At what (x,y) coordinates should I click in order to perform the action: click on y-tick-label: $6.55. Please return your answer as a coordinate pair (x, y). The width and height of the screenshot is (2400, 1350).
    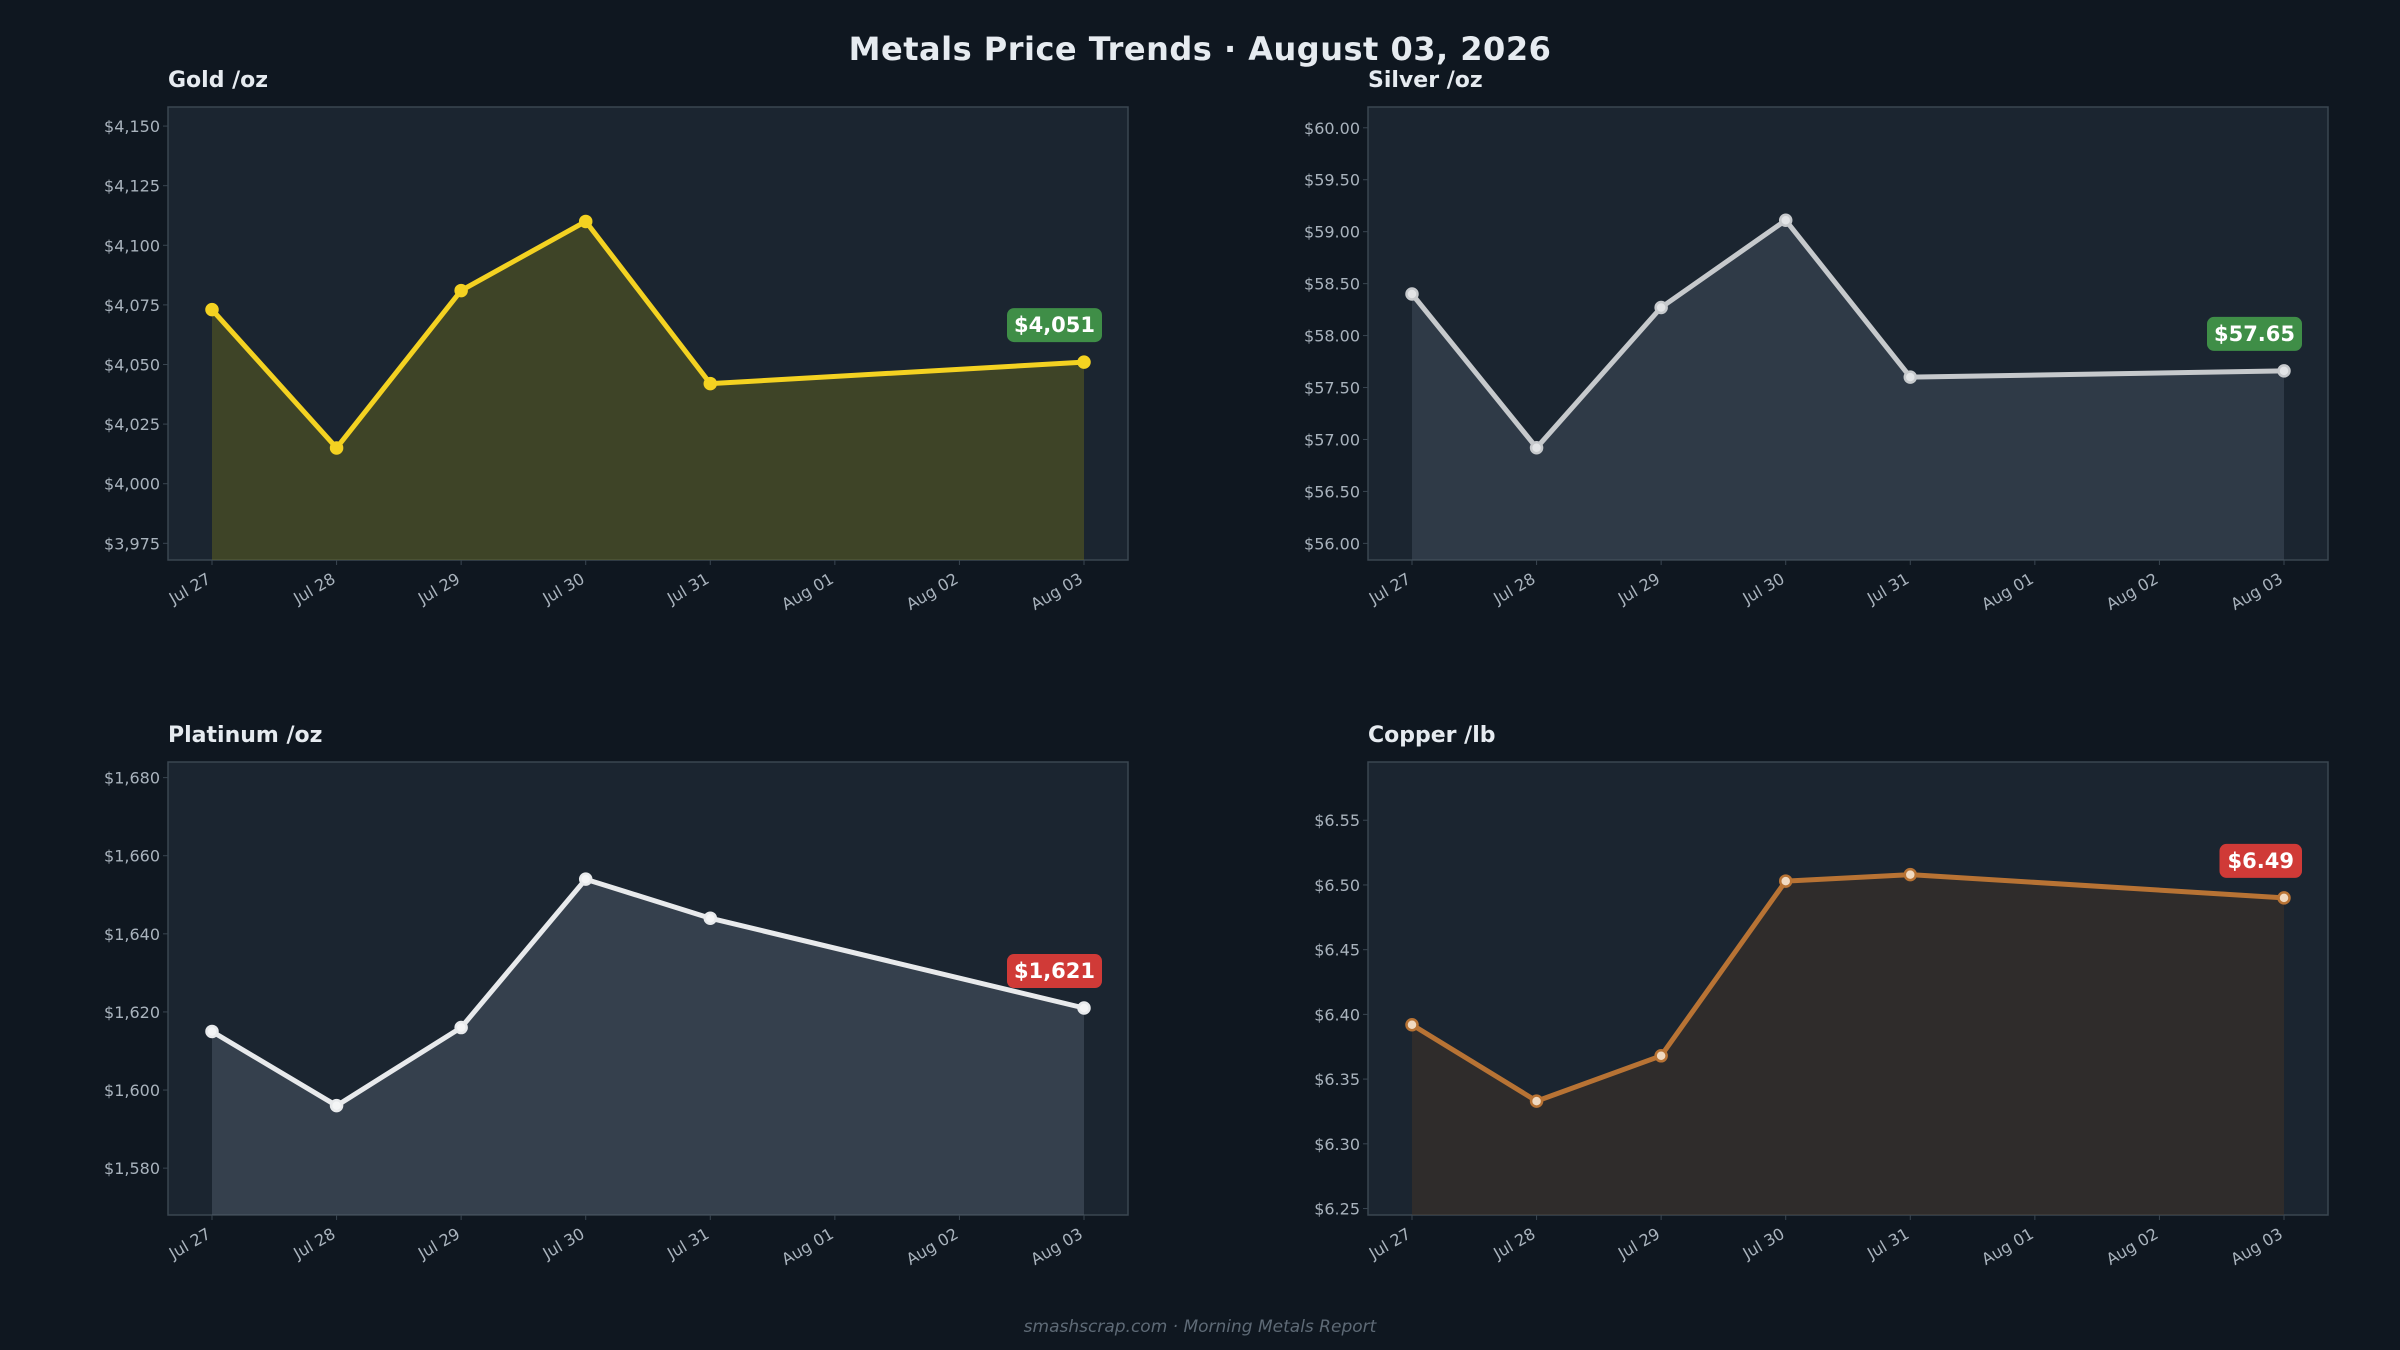
    Looking at the image, I should click on (1337, 820).